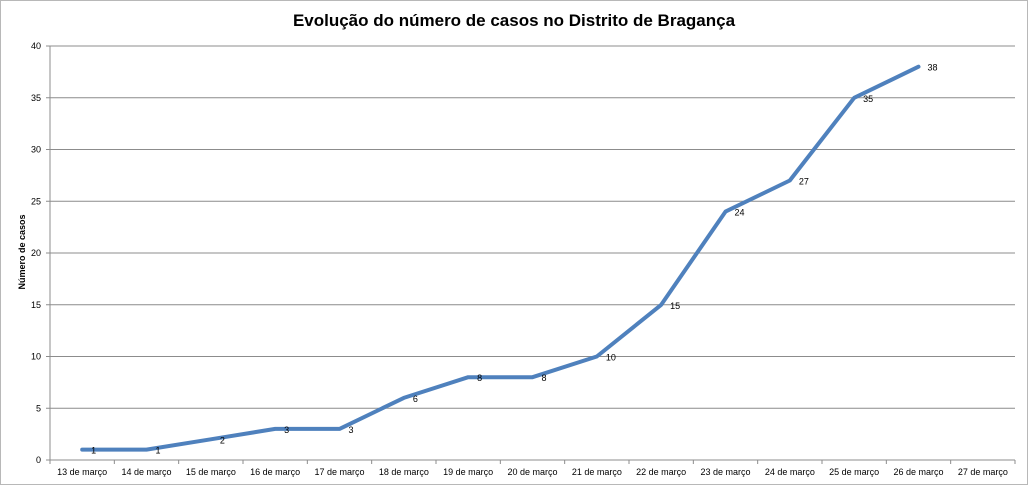 This screenshot has width=1028, height=485. I want to click on x-tick-label: 25 de março, so click(854, 472).